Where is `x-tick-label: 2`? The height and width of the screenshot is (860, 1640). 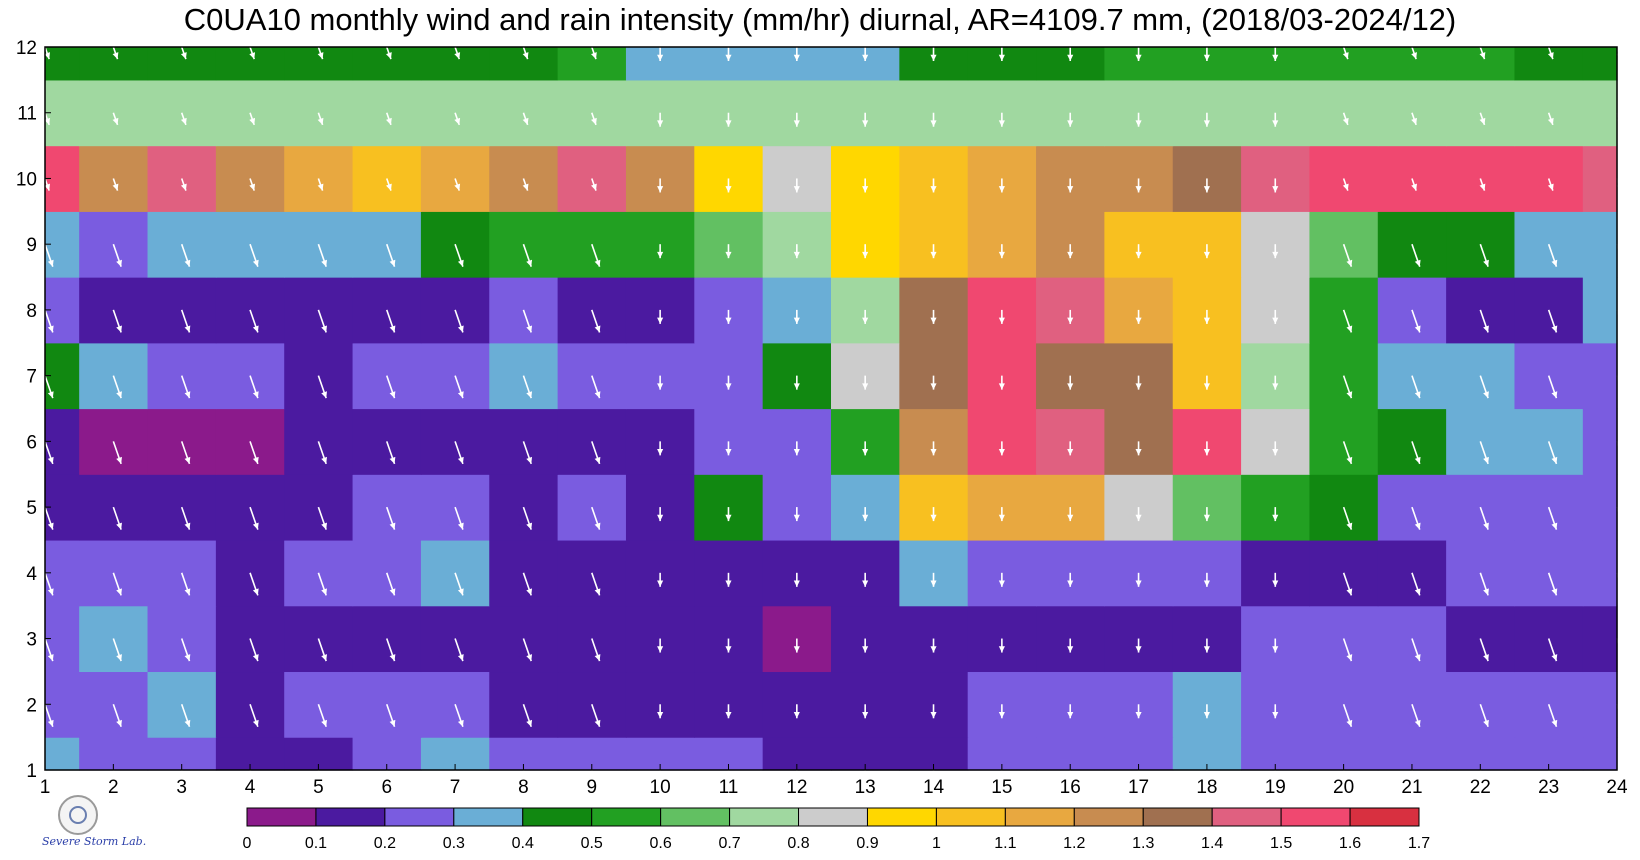 x-tick-label: 2 is located at coordinates (113, 787).